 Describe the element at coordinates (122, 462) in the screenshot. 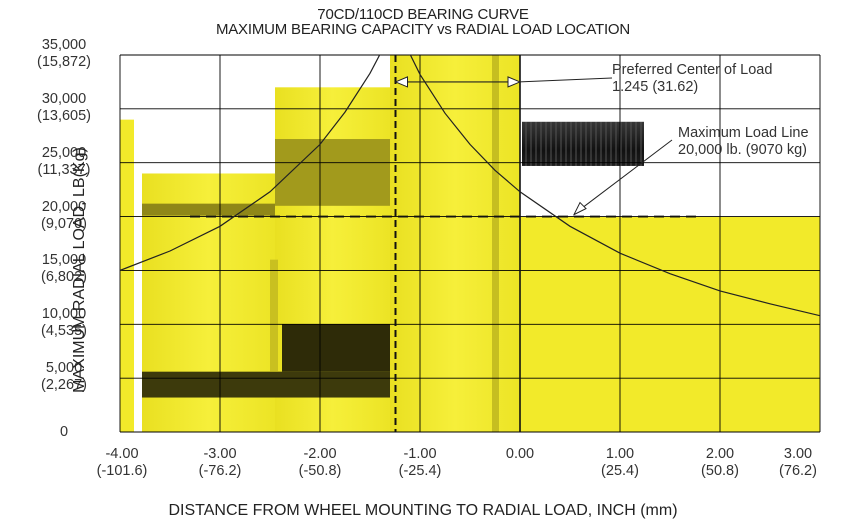

I see `x-tick-label: -4.00 (-101.6)` at that location.